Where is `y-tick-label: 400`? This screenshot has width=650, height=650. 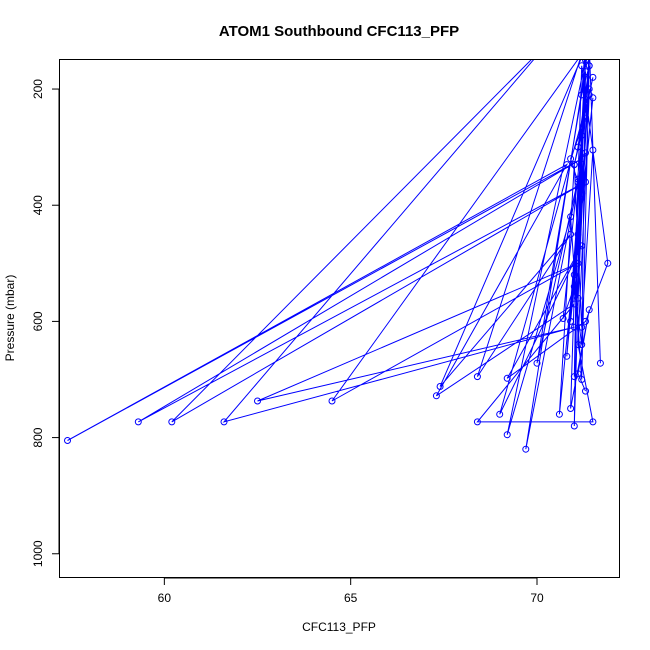
y-tick-label: 400 is located at coordinates (38, 205).